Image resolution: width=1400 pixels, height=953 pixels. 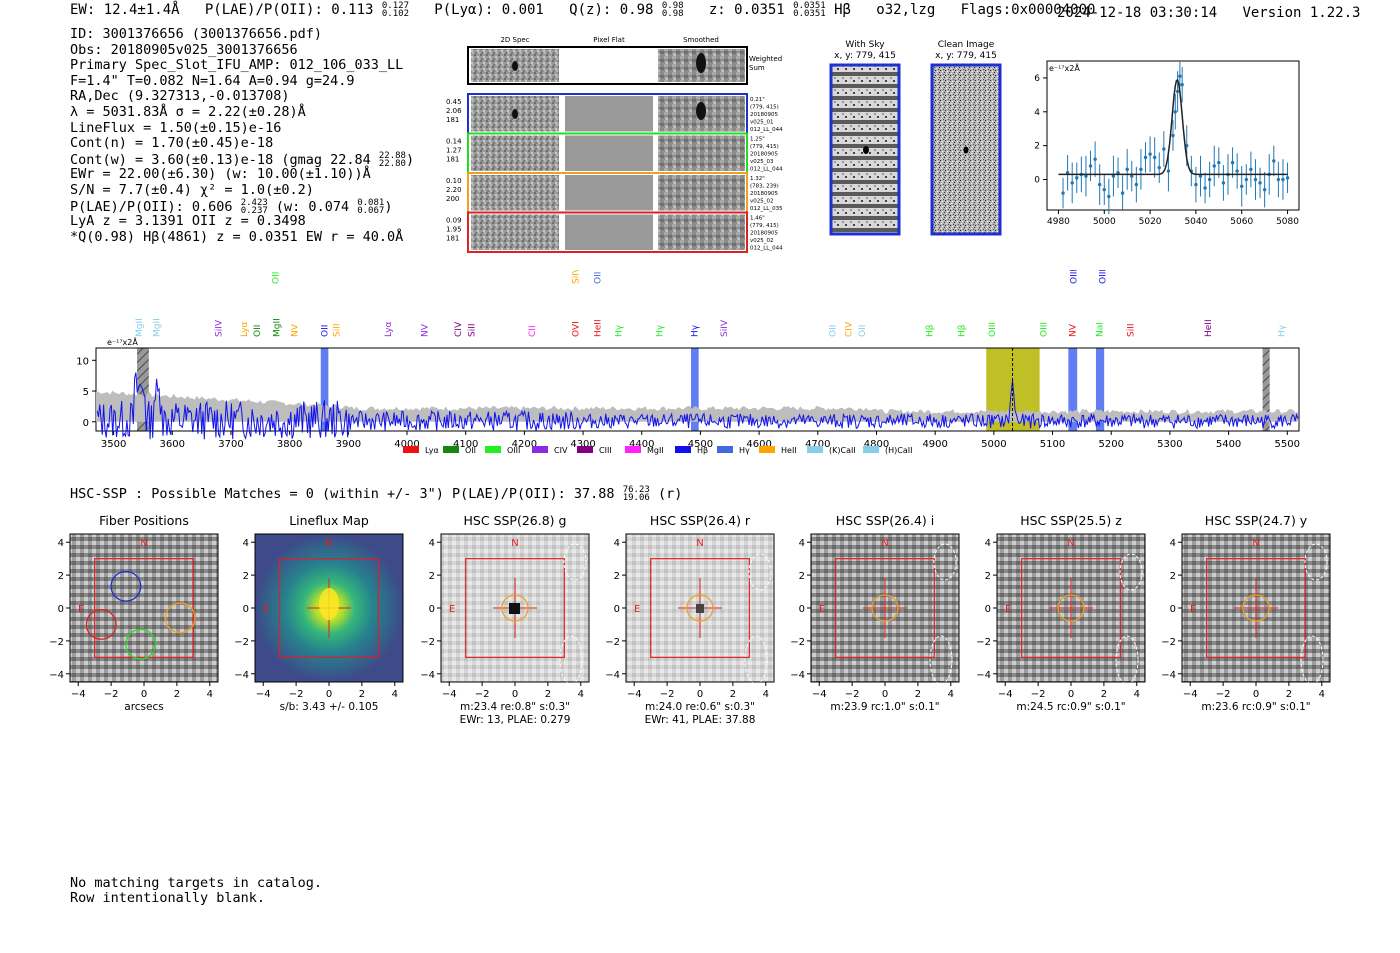 I want to click on north-label: N, so click(x=328, y=543).